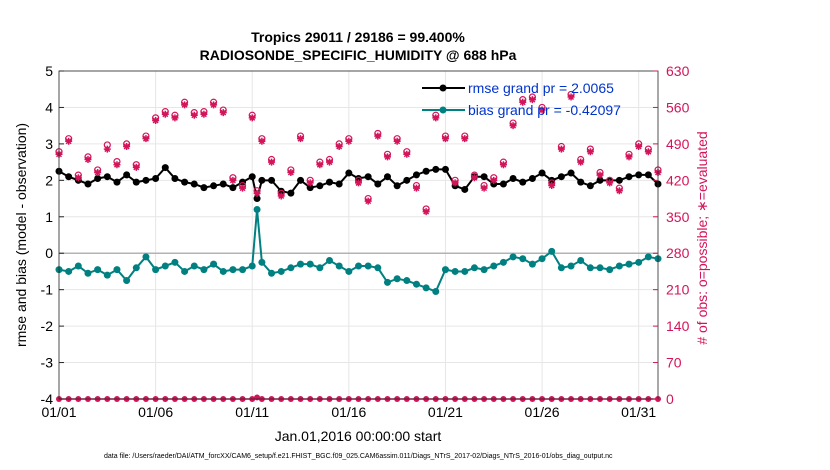 Image resolution: width=830 pixels, height=470 pixels. I want to click on chart-title-line1: Tropics 29011 / 29186 = 99.400%, so click(358, 37).